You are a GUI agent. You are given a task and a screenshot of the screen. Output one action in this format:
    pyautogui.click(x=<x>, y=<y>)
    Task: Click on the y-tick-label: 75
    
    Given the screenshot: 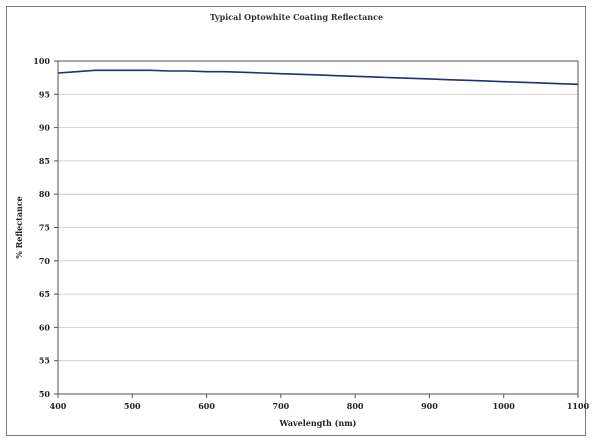 What is the action you would take?
    pyautogui.click(x=44, y=228)
    